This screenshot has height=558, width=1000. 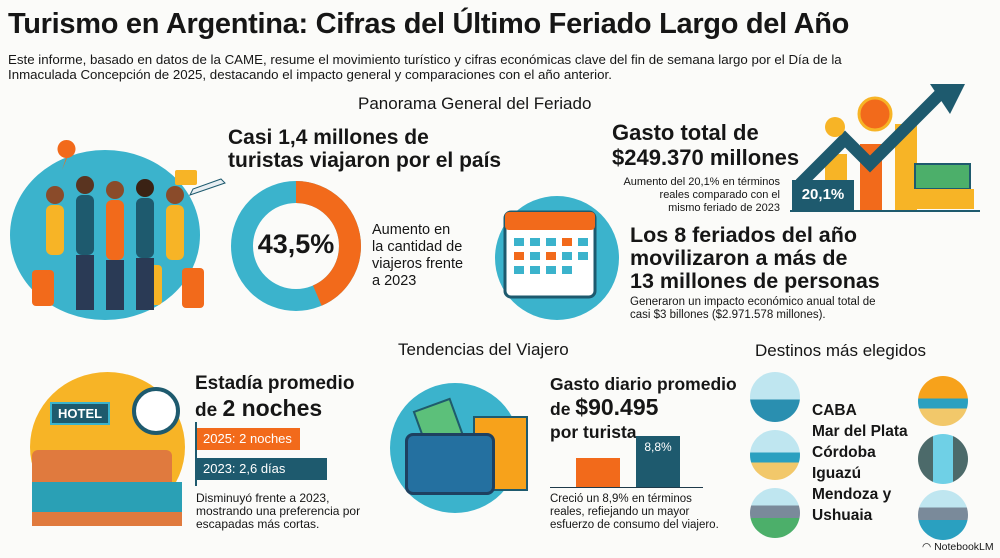 I want to click on crowd-icon, so click(x=129, y=225).